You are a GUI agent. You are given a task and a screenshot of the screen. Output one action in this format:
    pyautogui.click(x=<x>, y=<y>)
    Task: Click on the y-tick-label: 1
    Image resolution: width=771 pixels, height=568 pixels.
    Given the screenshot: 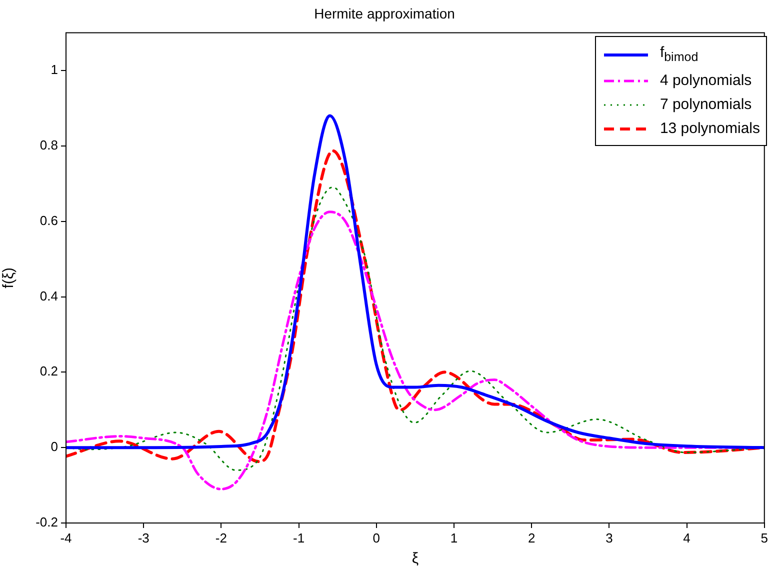 What is the action you would take?
    pyautogui.click(x=54, y=70)
    